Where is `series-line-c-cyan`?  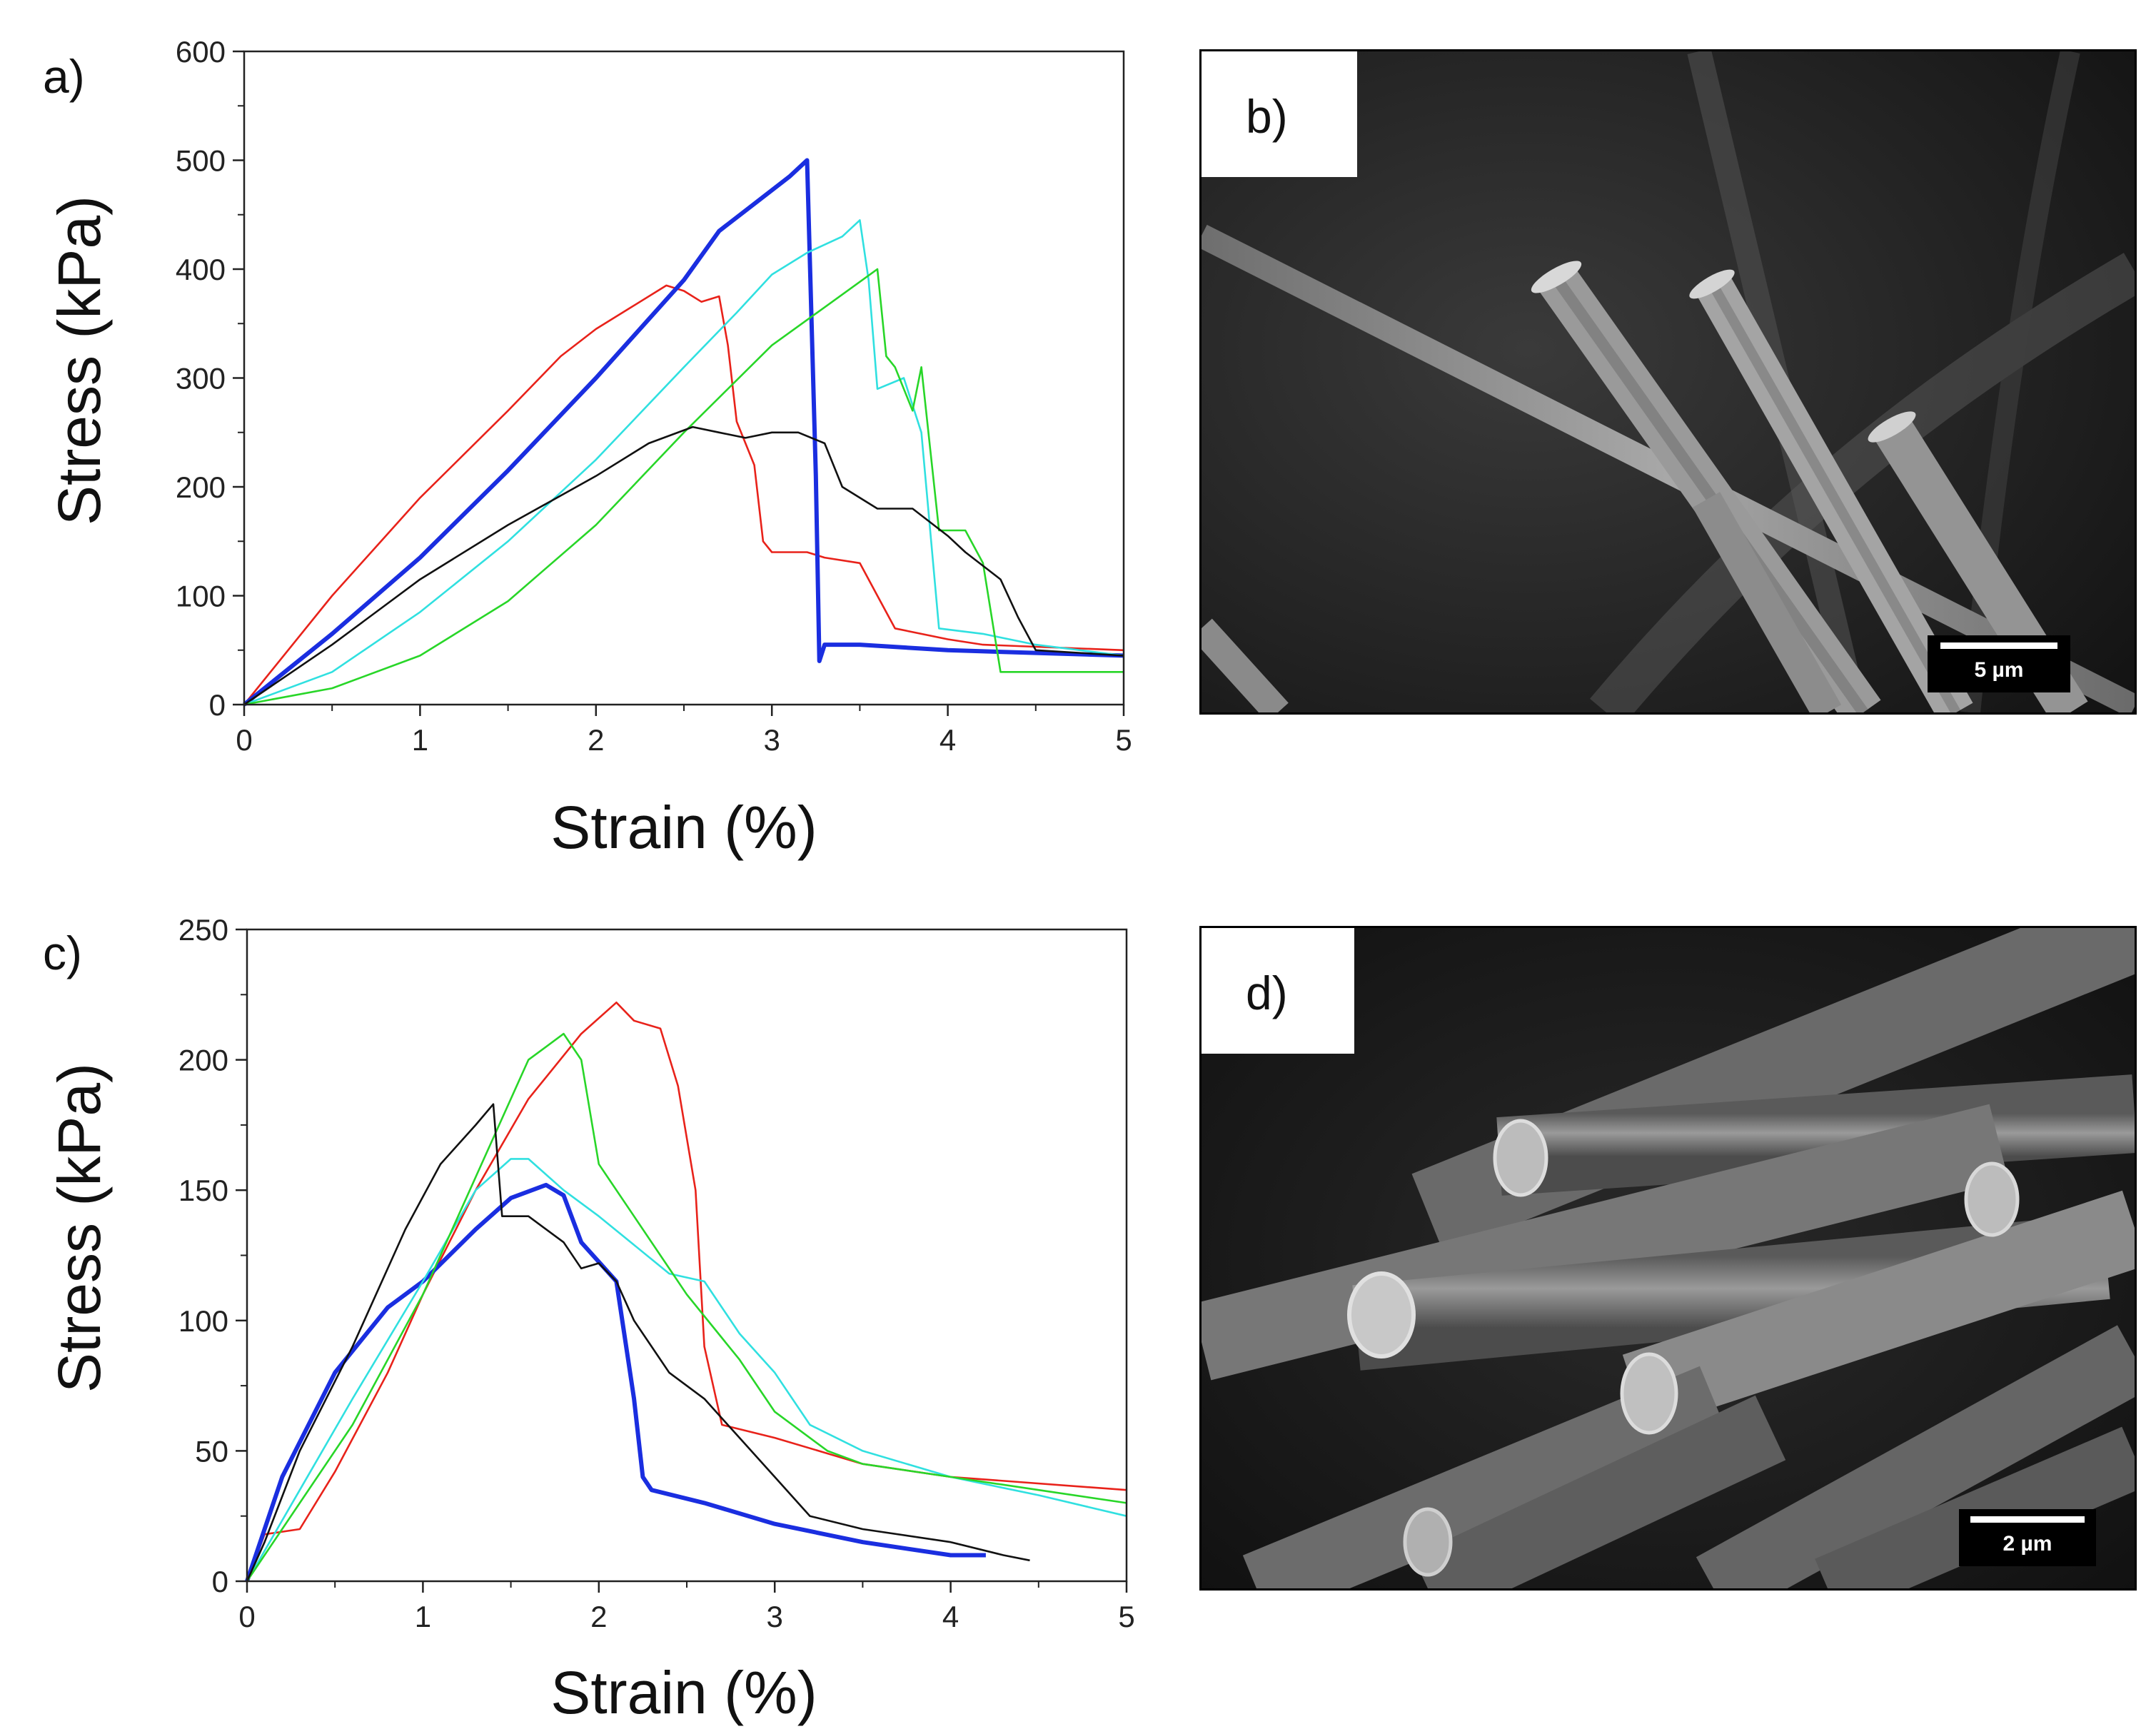
series-line-c-cyan is located at coordinates (687, 1370).